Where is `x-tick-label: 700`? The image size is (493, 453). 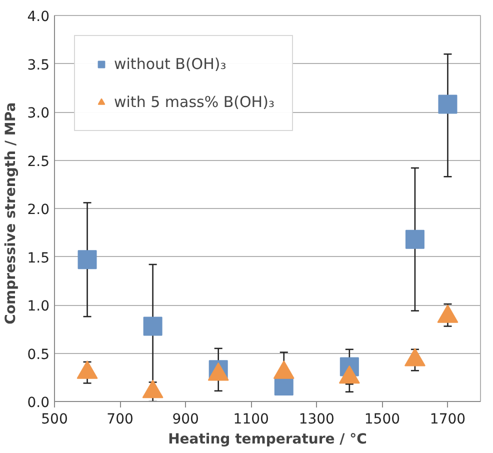
x-tick-label: 700 is located at coordinates (120, 420).